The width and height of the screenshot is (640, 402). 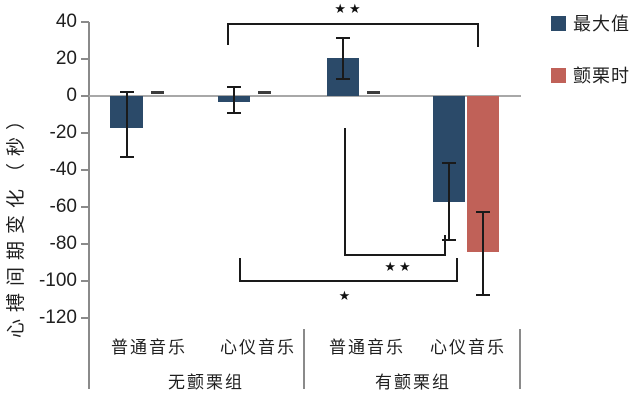 I want to click on legend-item-max: 最大值, so click(x=590, y=23).